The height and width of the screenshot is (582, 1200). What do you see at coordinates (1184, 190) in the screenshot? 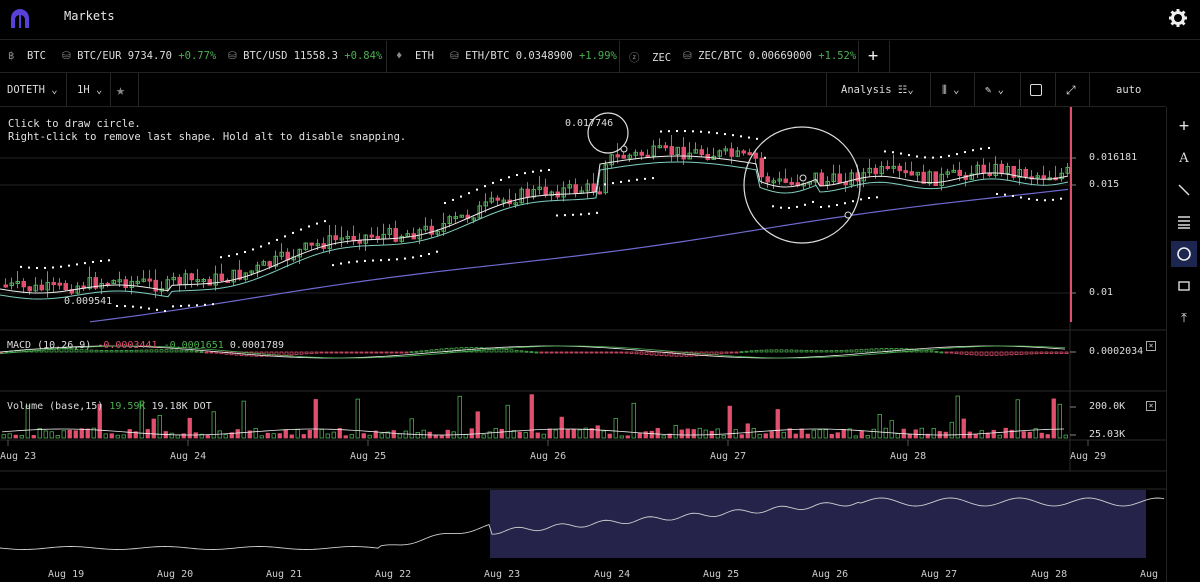
I see `line-tool-icon` at bounding box center [1184, 190].